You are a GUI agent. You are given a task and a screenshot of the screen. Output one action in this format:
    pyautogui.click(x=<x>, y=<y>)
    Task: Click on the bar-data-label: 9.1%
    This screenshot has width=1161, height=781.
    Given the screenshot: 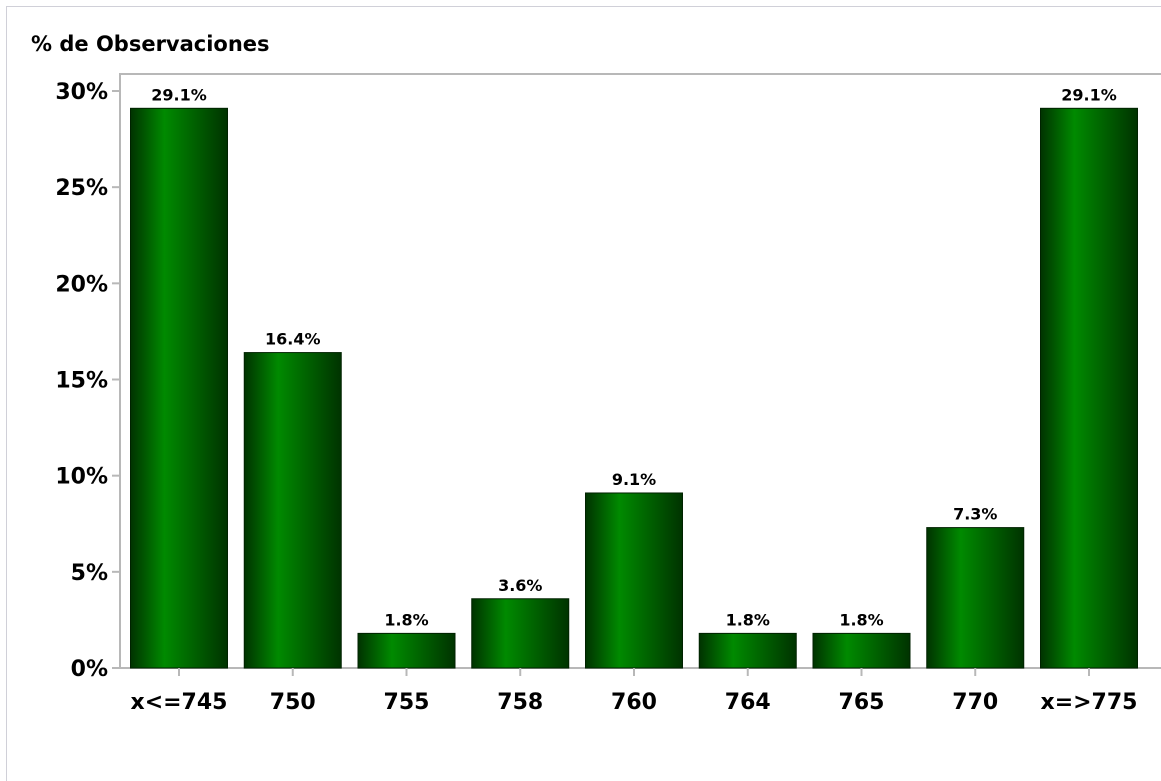 What is the action you would take?
    pyautogui.click(x=634, y=479)
    